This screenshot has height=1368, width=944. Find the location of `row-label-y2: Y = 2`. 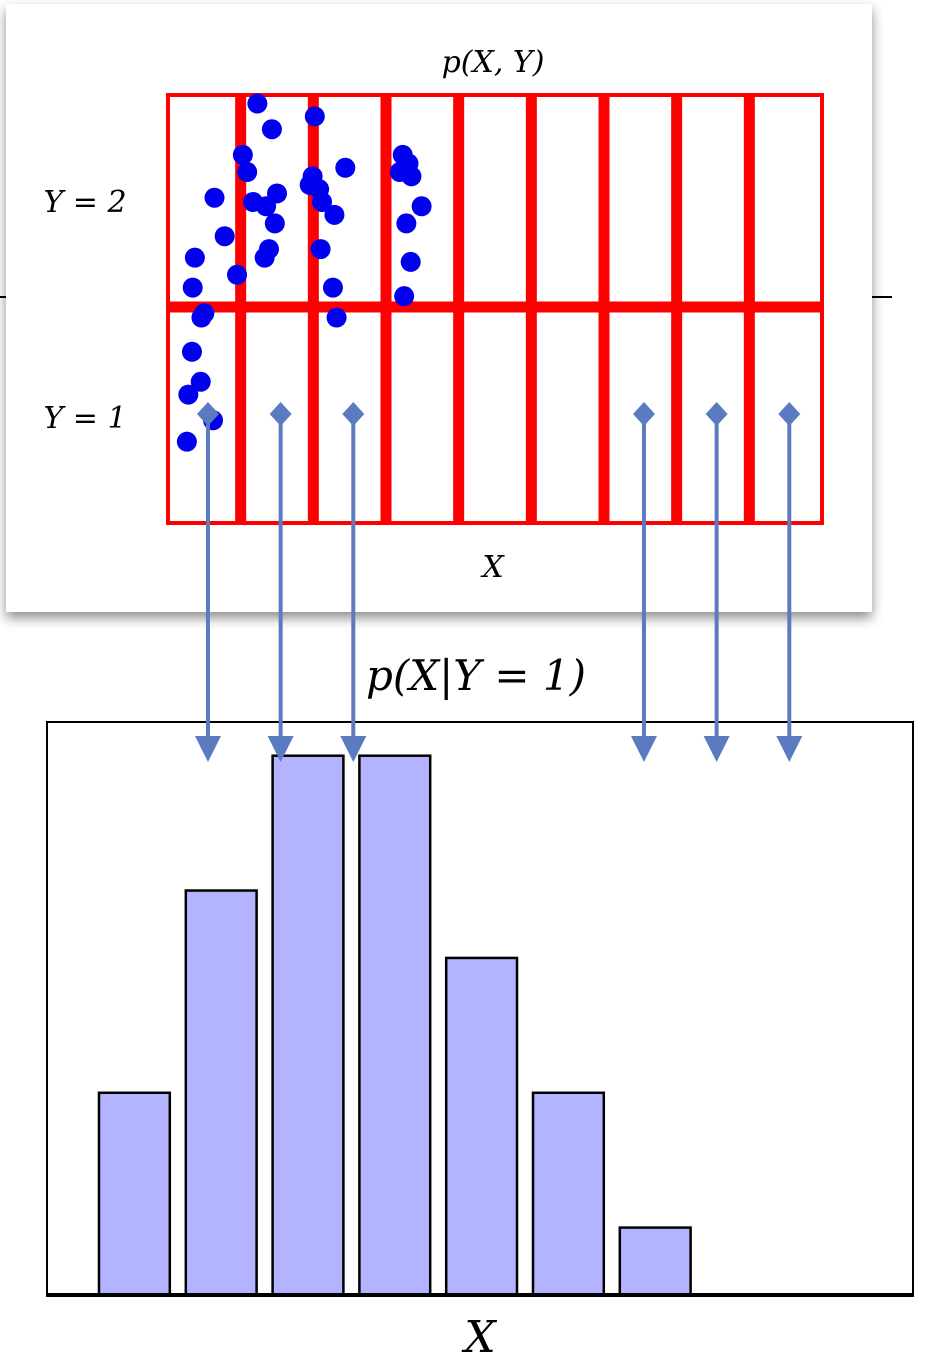

row-label-y2: Y = 2 is located at coordinates (84, 202).